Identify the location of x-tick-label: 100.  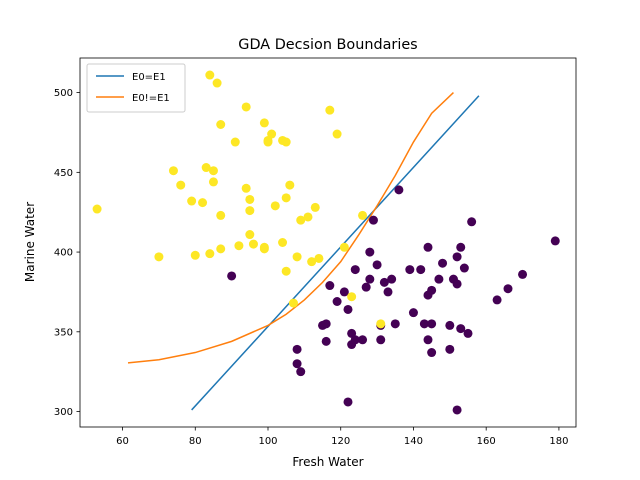
(267, 441).